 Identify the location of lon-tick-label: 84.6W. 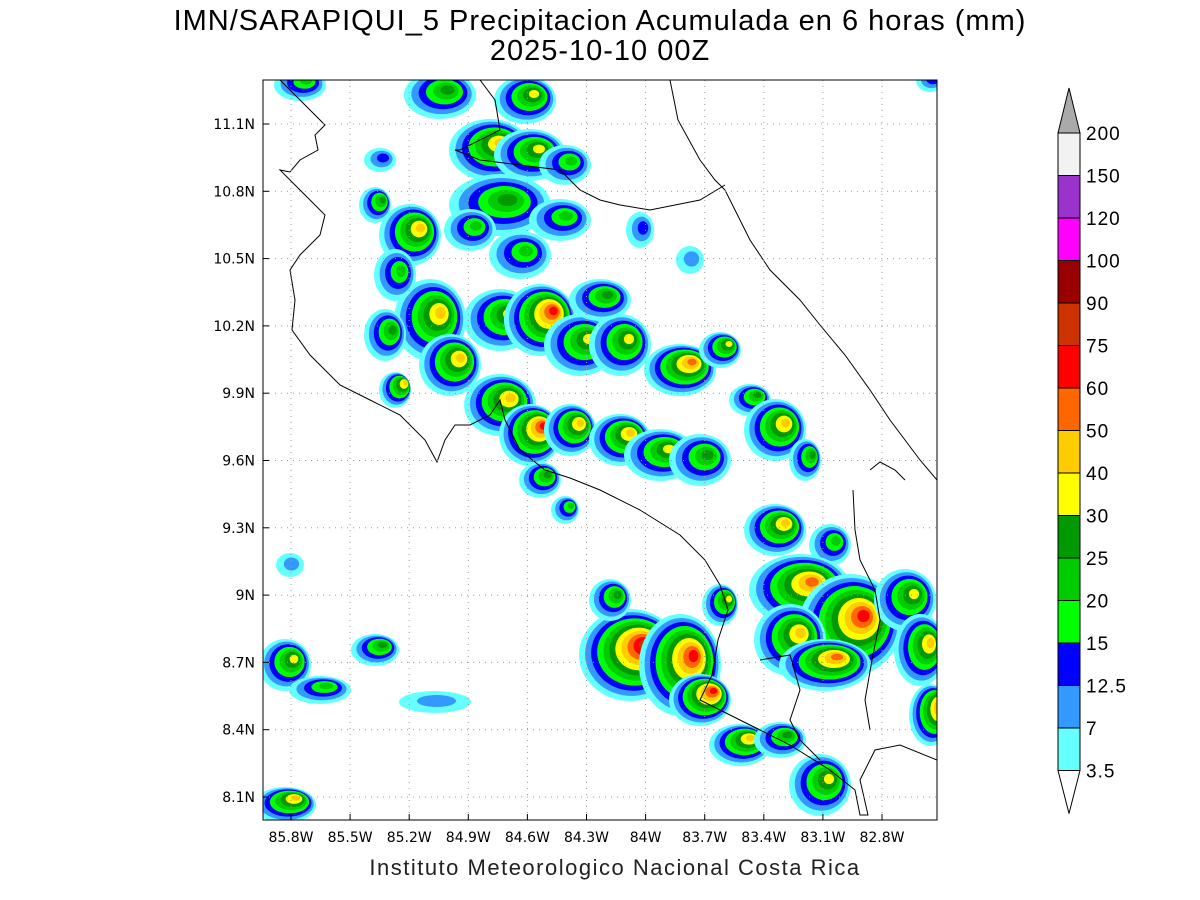
(527, 838).